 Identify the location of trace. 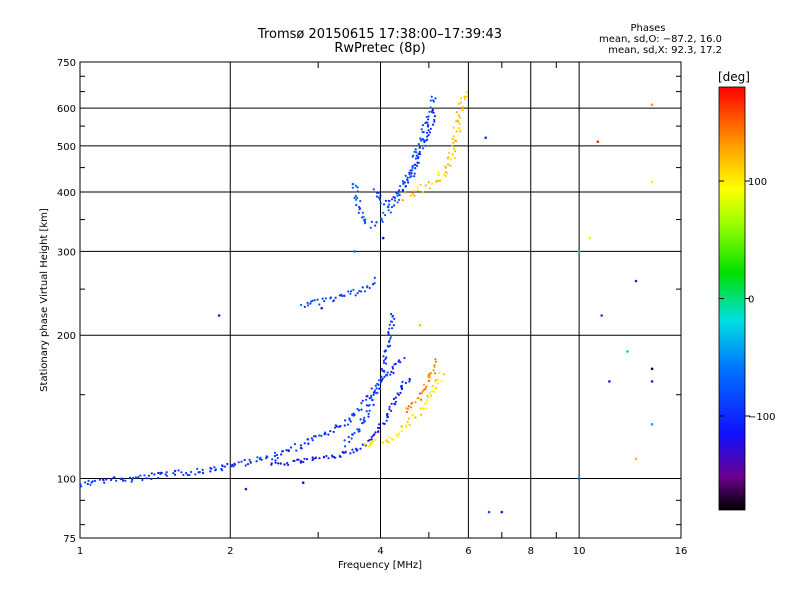
(421, 386).